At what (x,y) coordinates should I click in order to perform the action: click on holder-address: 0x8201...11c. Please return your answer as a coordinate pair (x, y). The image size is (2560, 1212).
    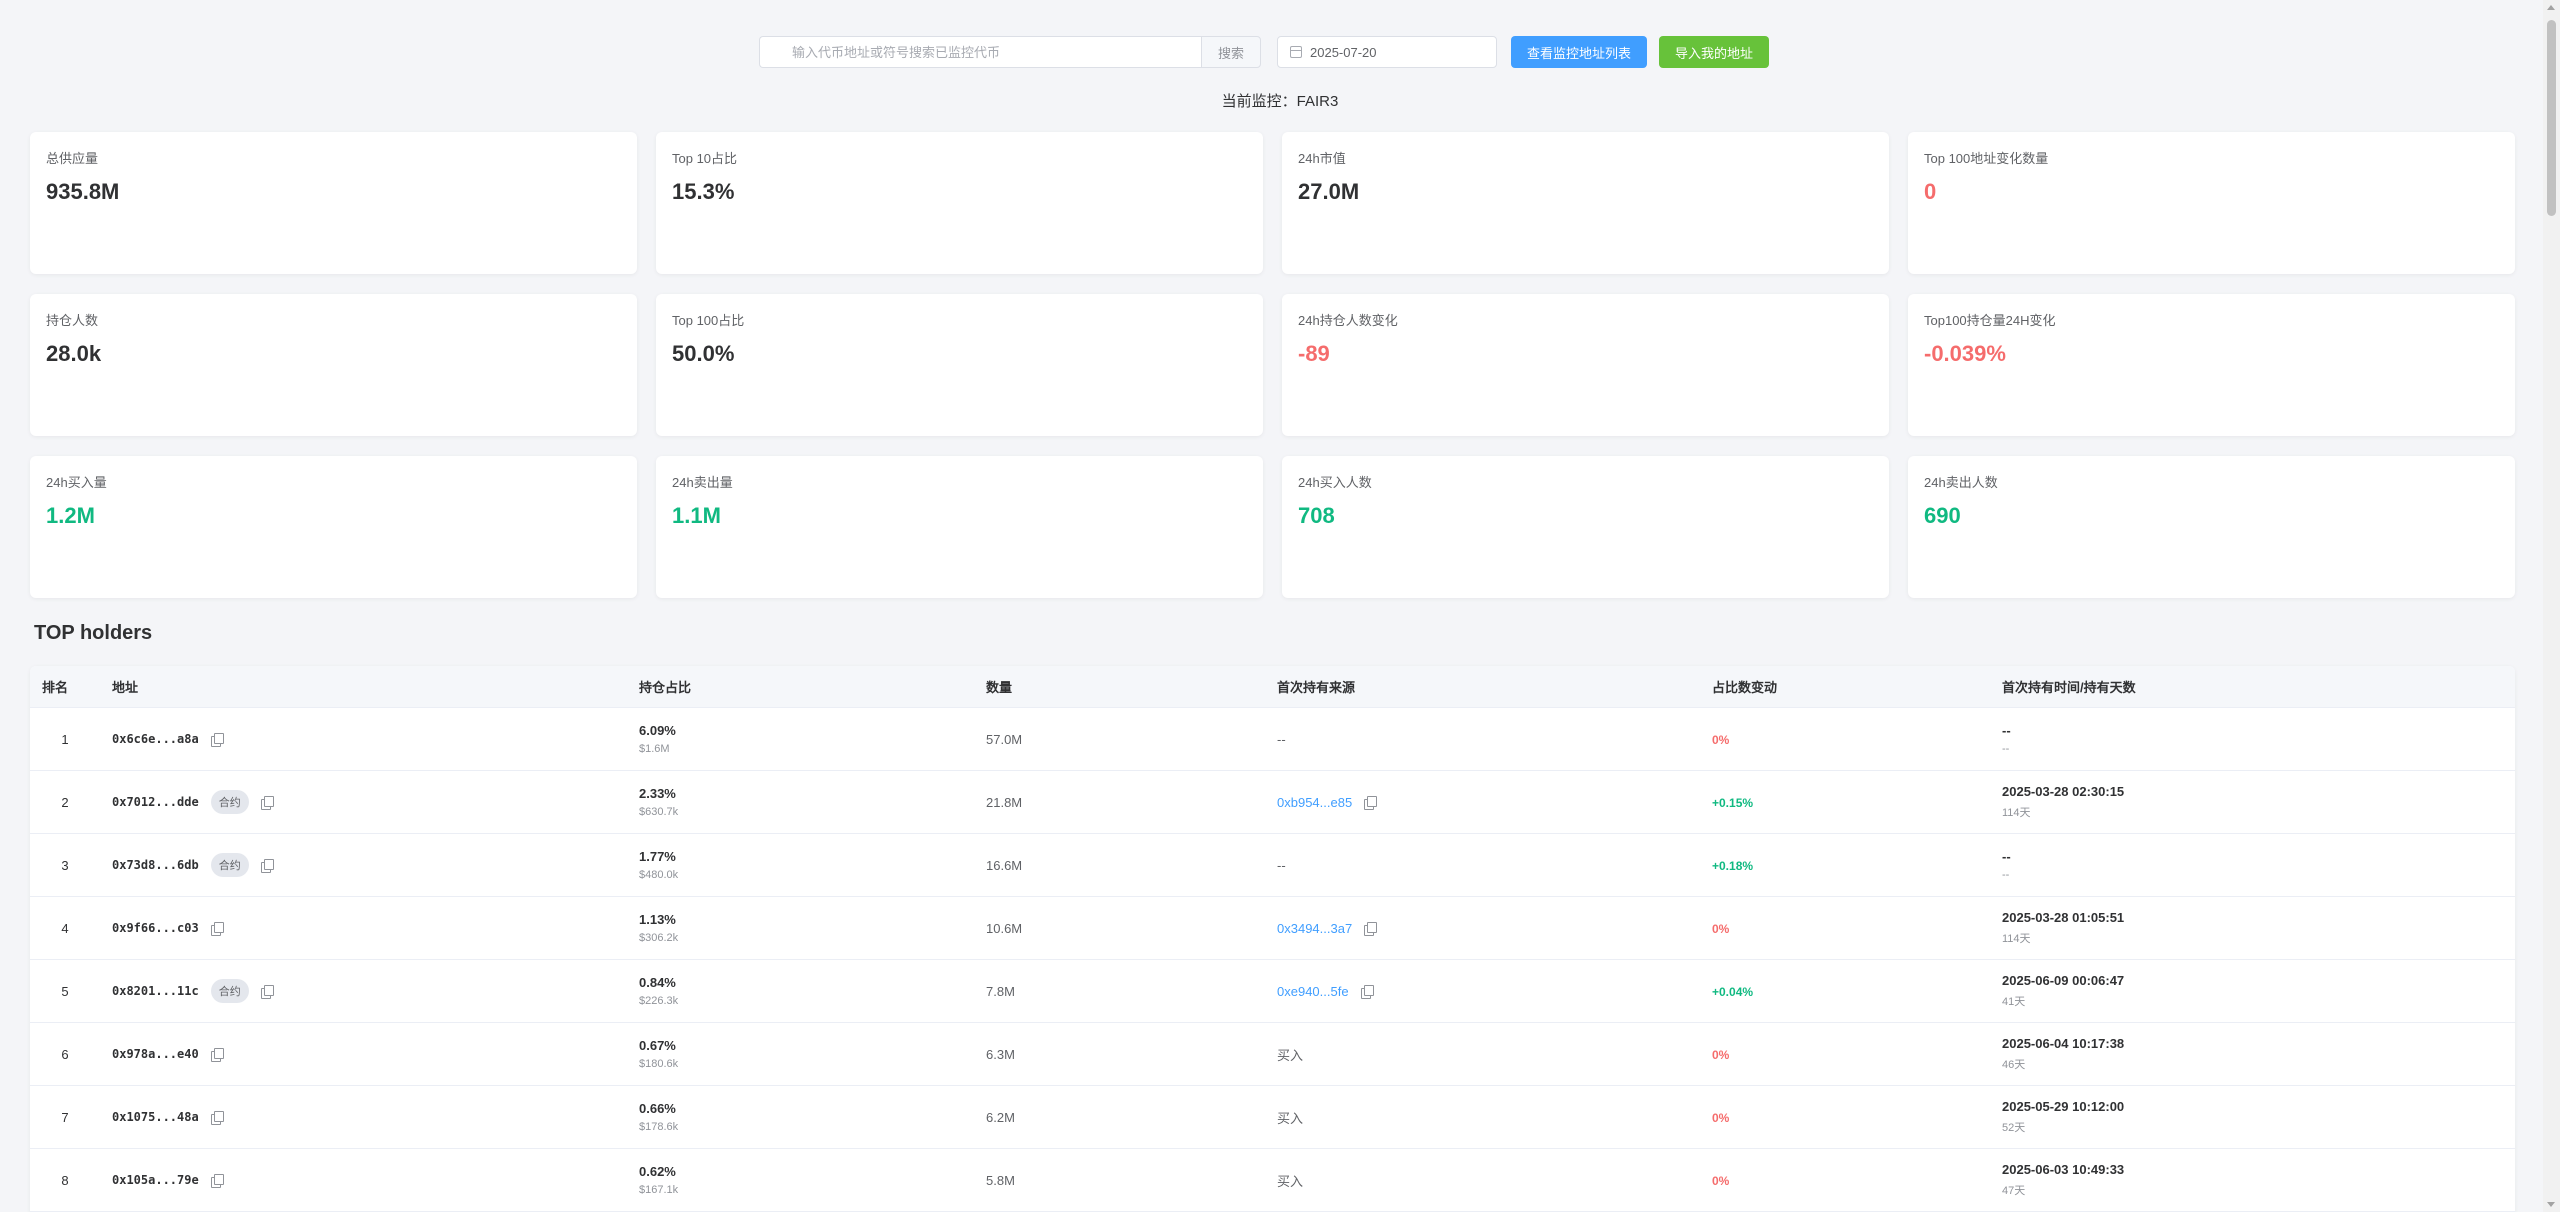
    Looking at the image, I should click on (155, 991).